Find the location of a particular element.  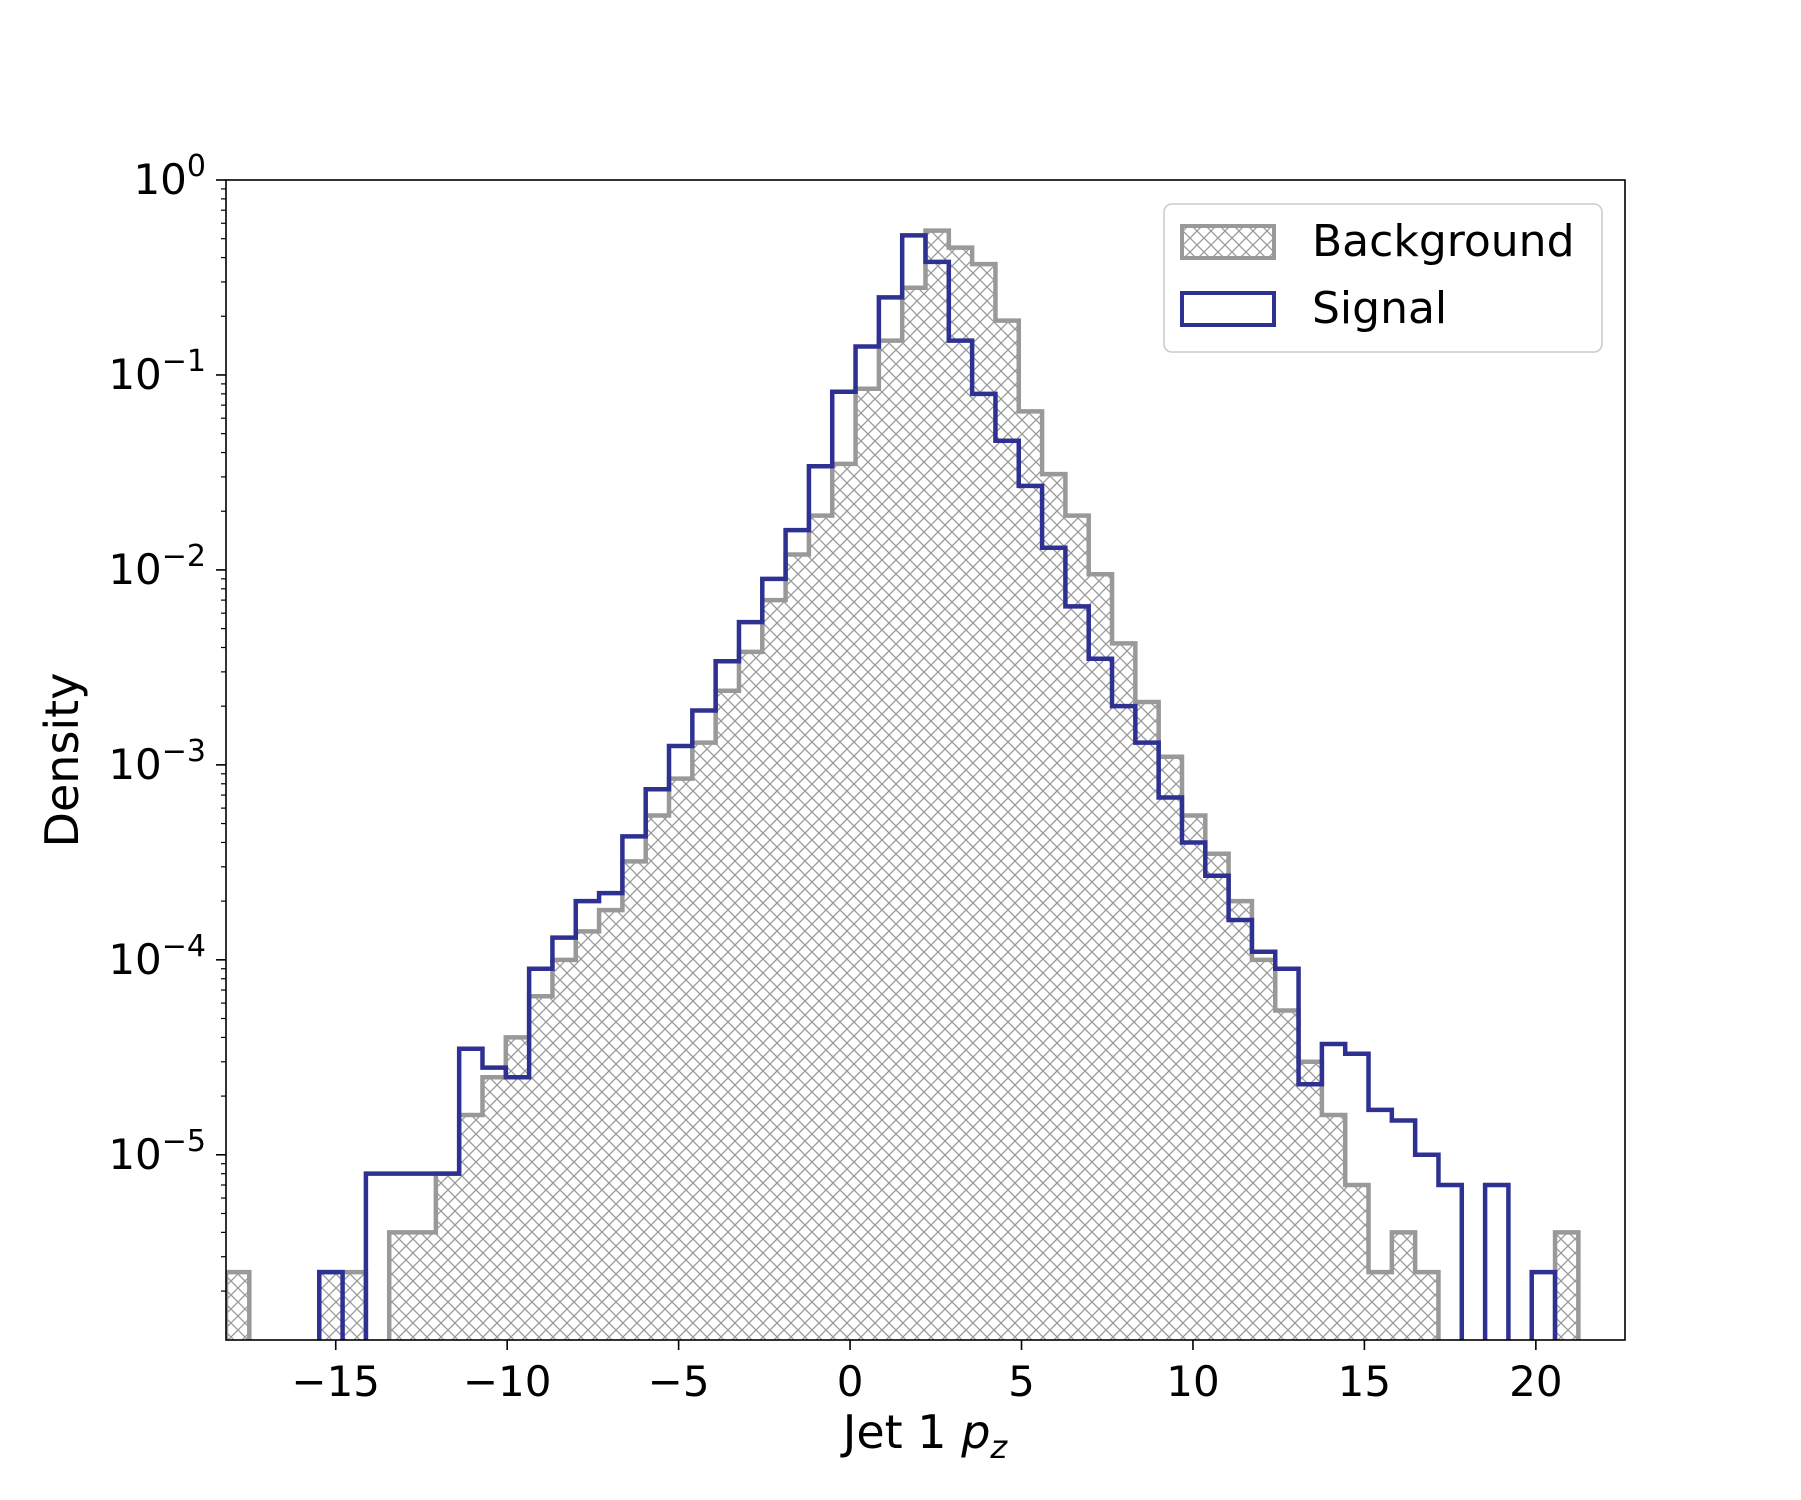

x-tick-label-4: 5 is located at coordinates (1021, 1381).